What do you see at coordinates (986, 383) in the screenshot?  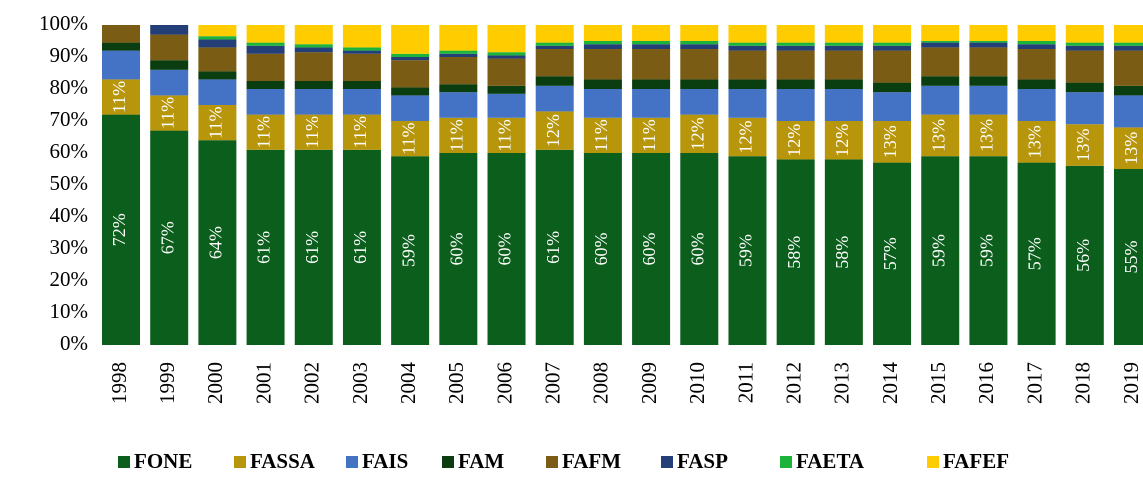 I see `x-tick-label: 2016` at bounding box center [986, 383].